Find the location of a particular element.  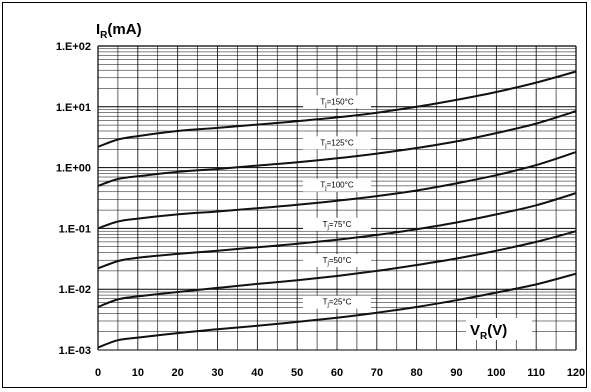

x-axis-title-unit: (V) is located at coordinates (497, 330).